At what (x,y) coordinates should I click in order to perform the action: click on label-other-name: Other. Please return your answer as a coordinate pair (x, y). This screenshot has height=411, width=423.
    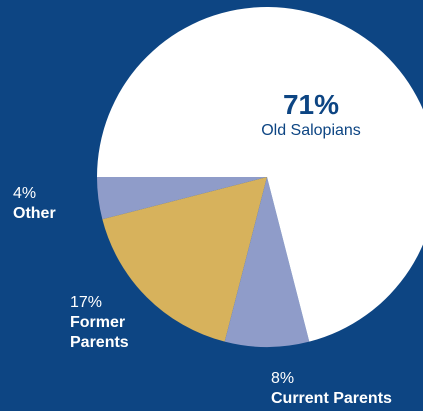
    Looking at the image, I should click on (34, 213).